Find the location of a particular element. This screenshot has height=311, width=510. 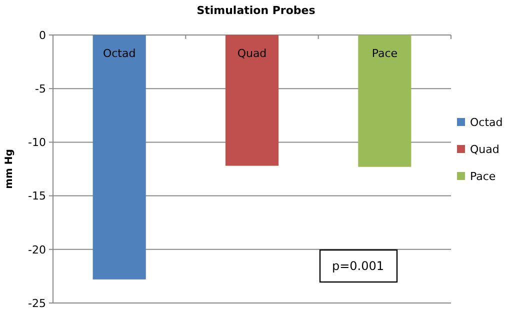

y-tick-label: -20 is located at coordinates (37, 249).